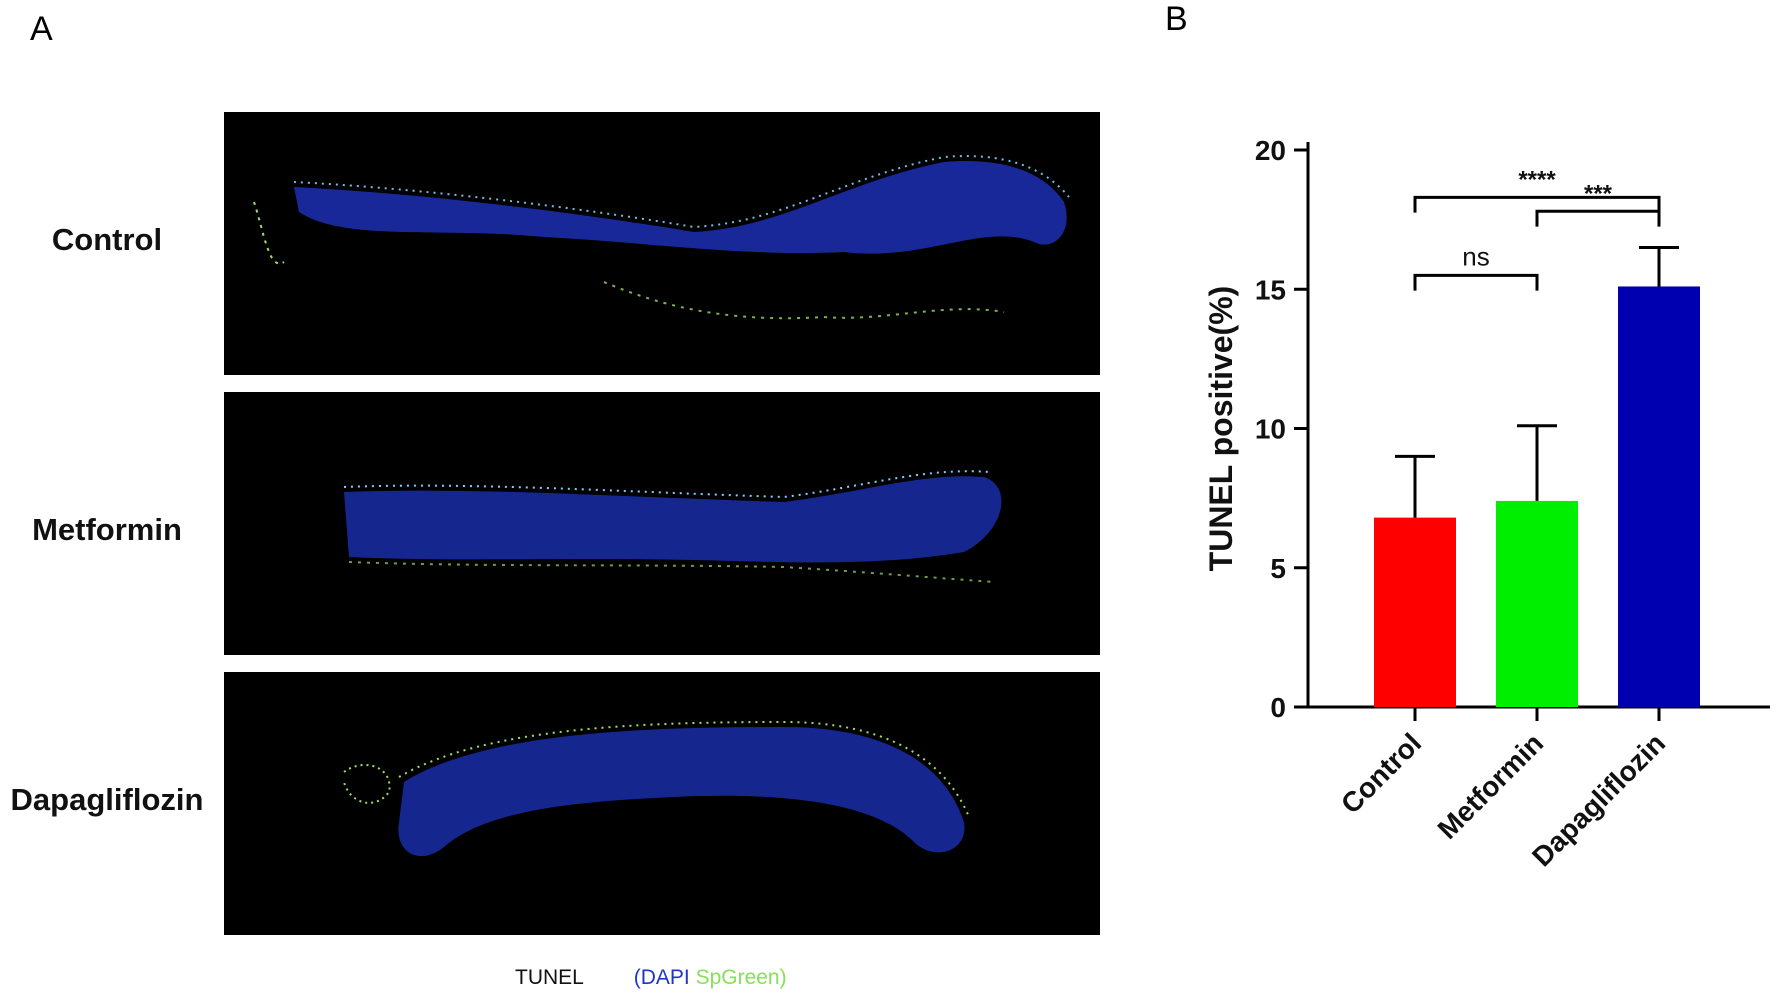 This screenshot has width=1785, height=997. What do you see at coordinates (804, 300) in the screenshot?
I see `serosa-outline-control` at bounding box center [804, 300].